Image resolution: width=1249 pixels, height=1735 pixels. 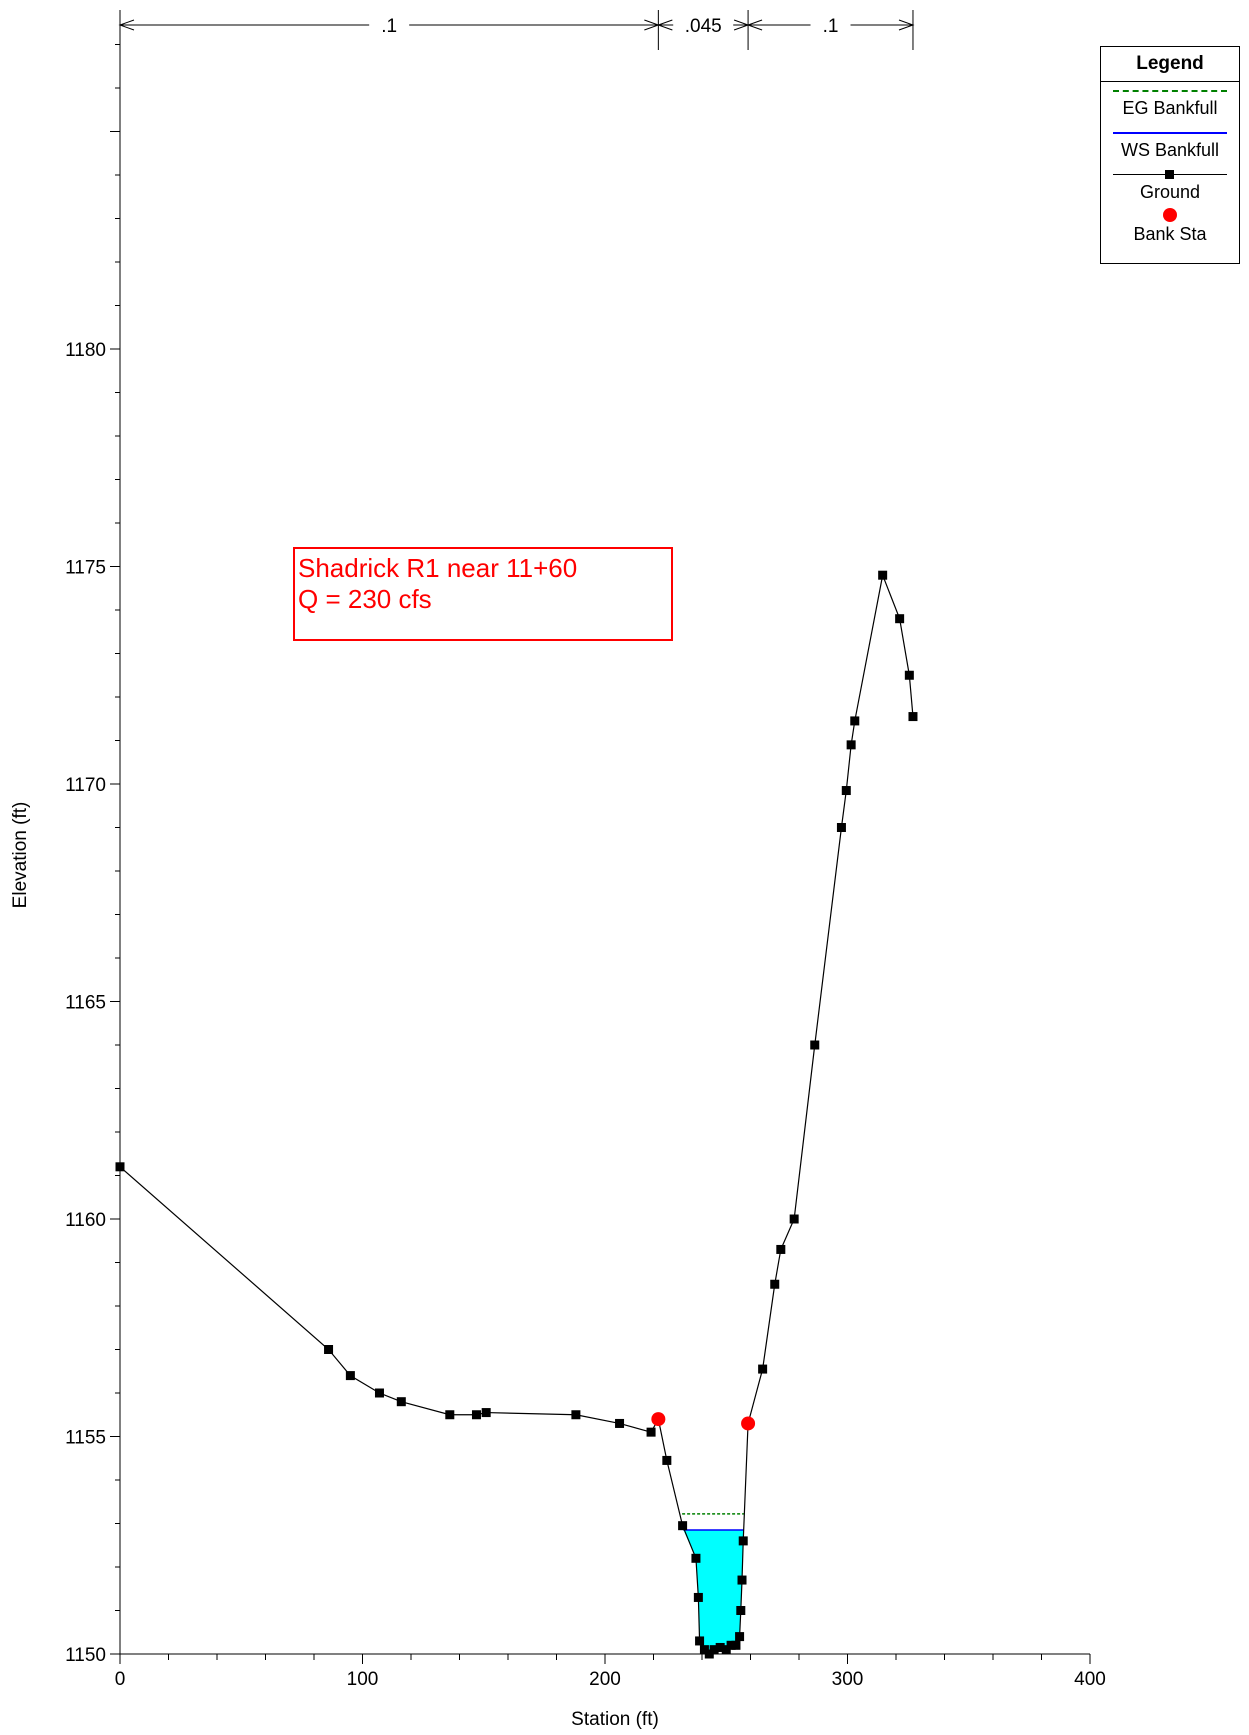 What do you see at coordinates (85, 1655) in the screenshot?
I see `y-tick-label: 1150` at bounding box center [85, 1655].